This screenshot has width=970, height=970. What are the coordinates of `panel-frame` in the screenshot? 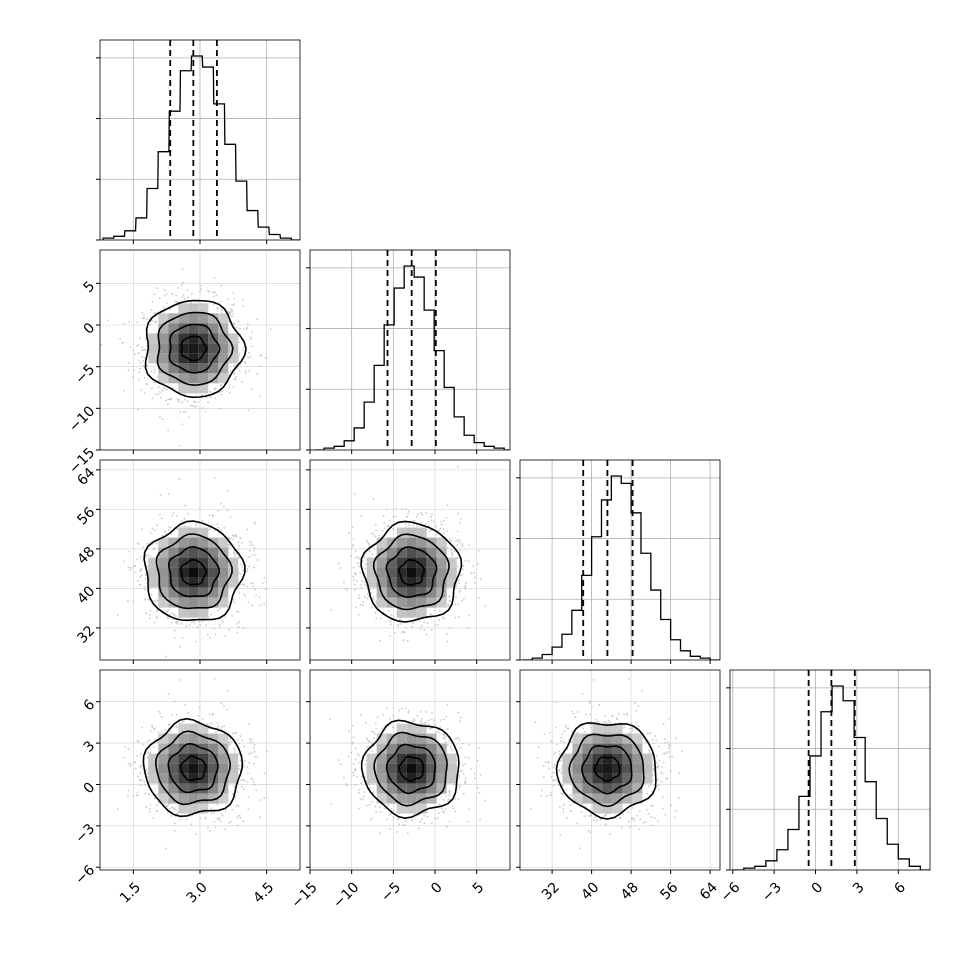 It's located at (830, 770).